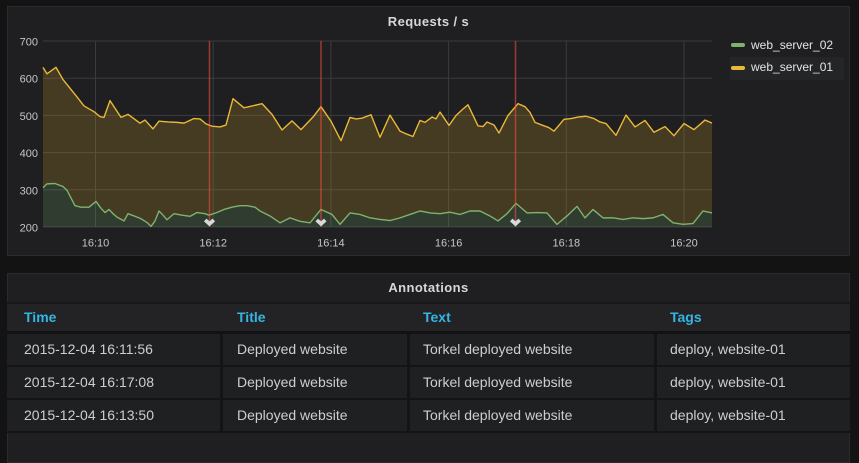 This screenshot has height=463, width=859. I want to click on svg-text: 600, so click(29, 80).